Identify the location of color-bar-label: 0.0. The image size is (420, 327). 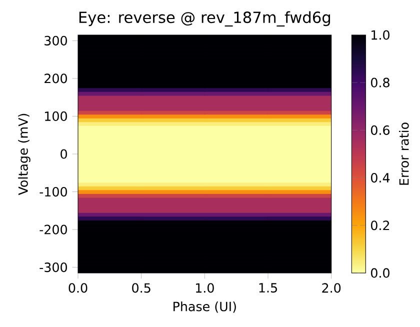
(380, 273).